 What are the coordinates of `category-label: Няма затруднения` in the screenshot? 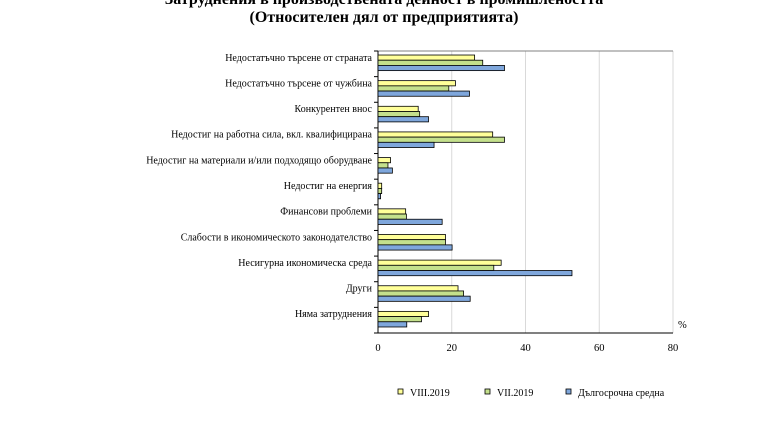 It's located at (333, 314).